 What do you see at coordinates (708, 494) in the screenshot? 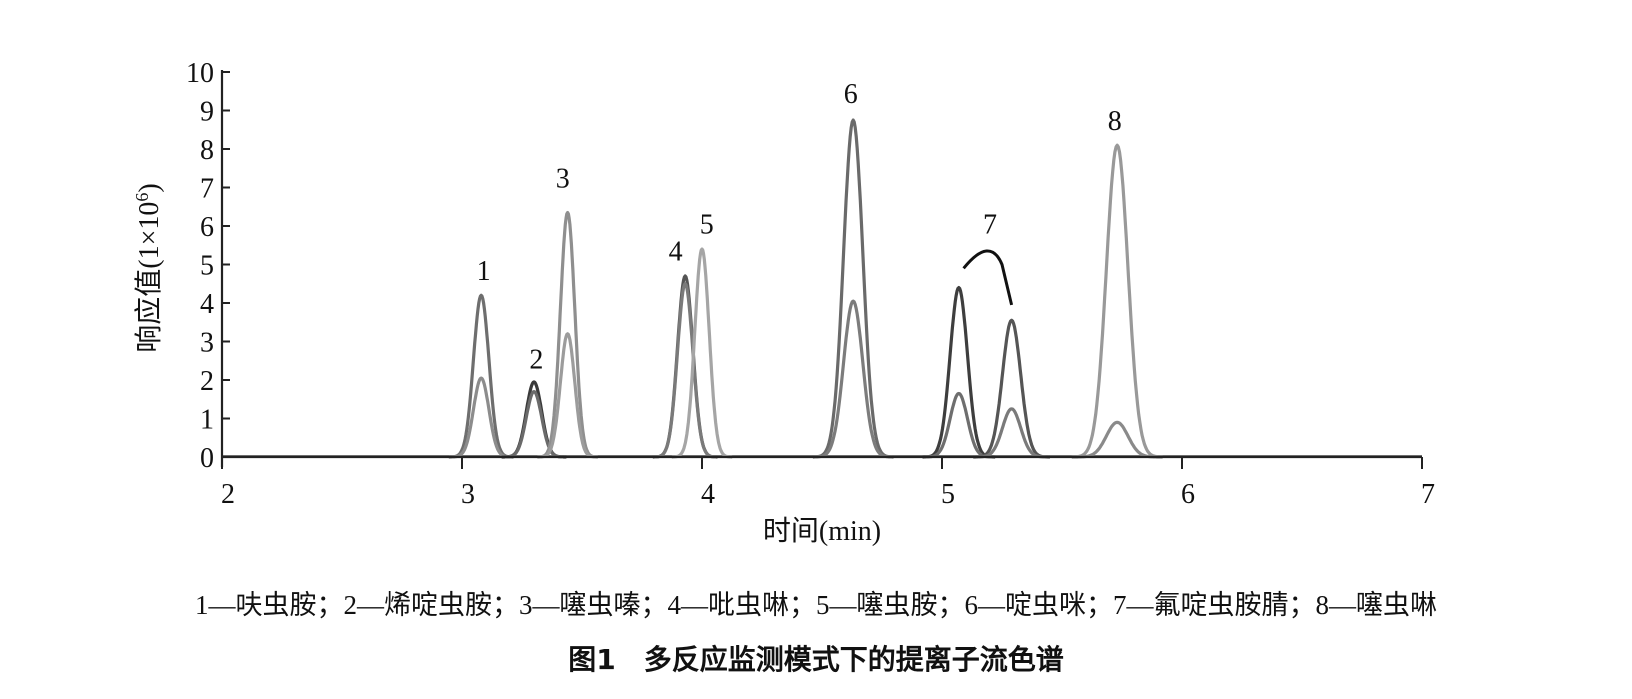
I see `x-tick-label-4: 4` at bounding box center [708, 494].